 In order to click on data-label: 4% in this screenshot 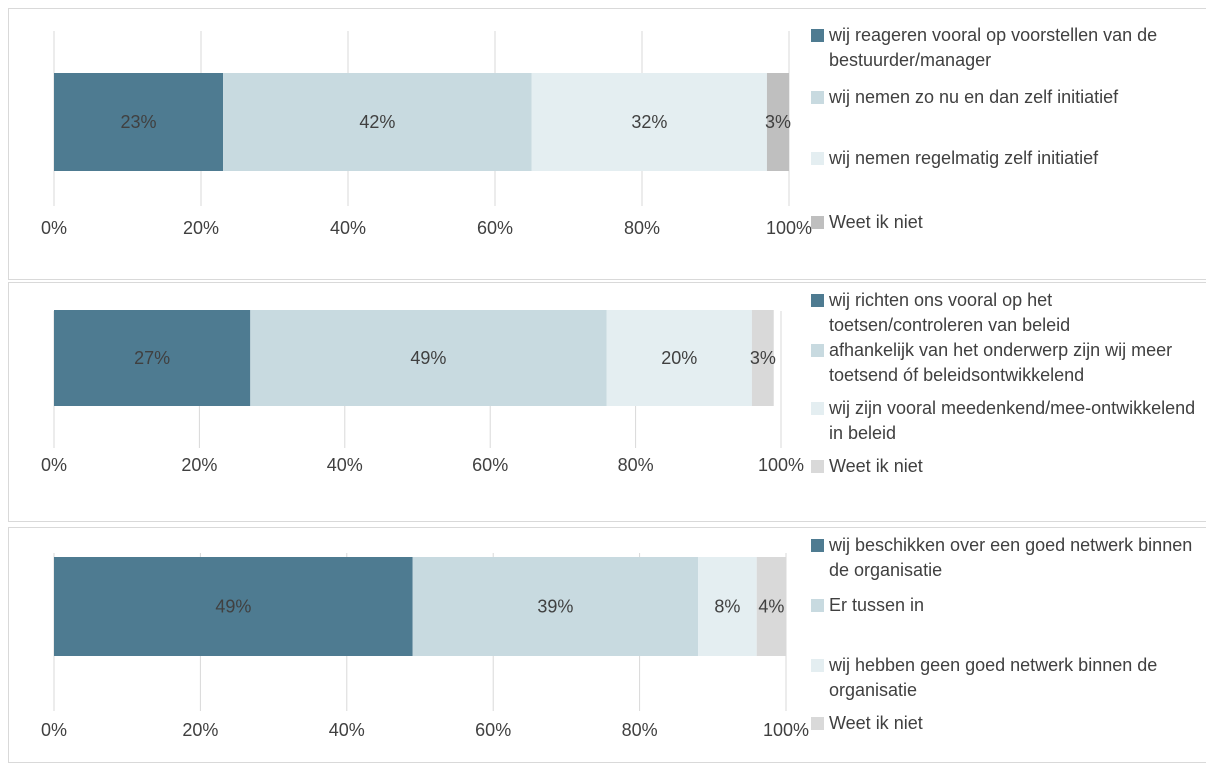, I will do `click(771, 606)`.